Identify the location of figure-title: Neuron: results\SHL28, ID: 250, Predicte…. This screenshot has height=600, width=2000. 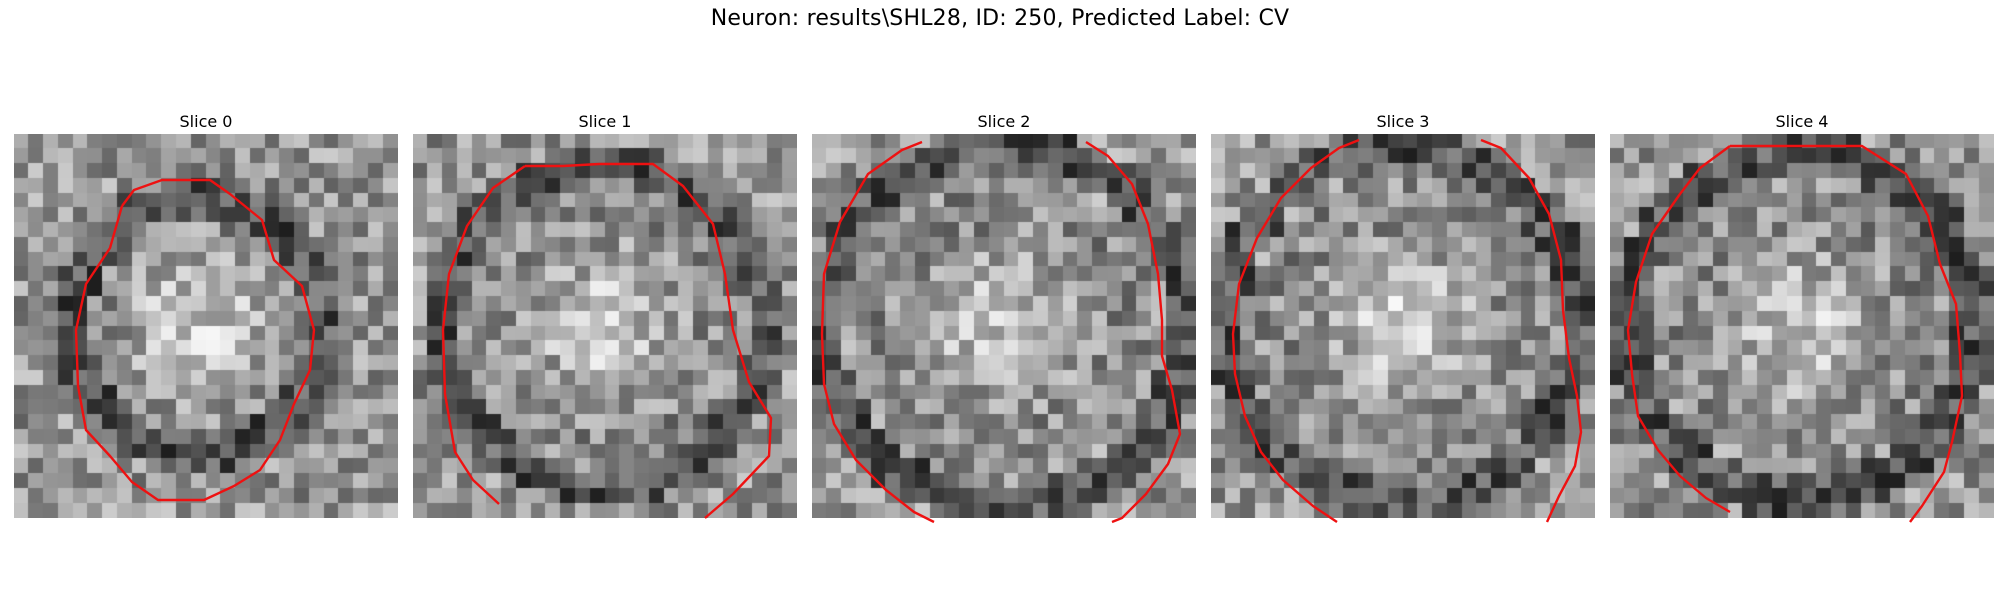
(1000, 18).